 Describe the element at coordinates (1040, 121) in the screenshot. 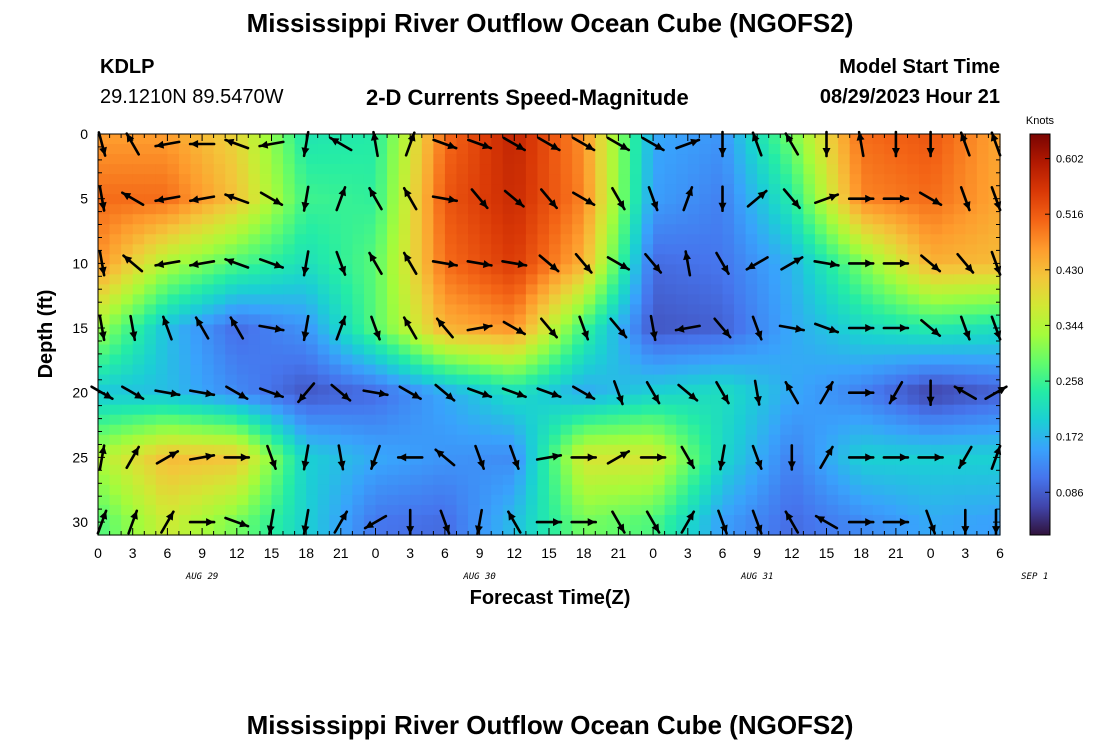

I see `colorbar-unit: Knots` at that location.